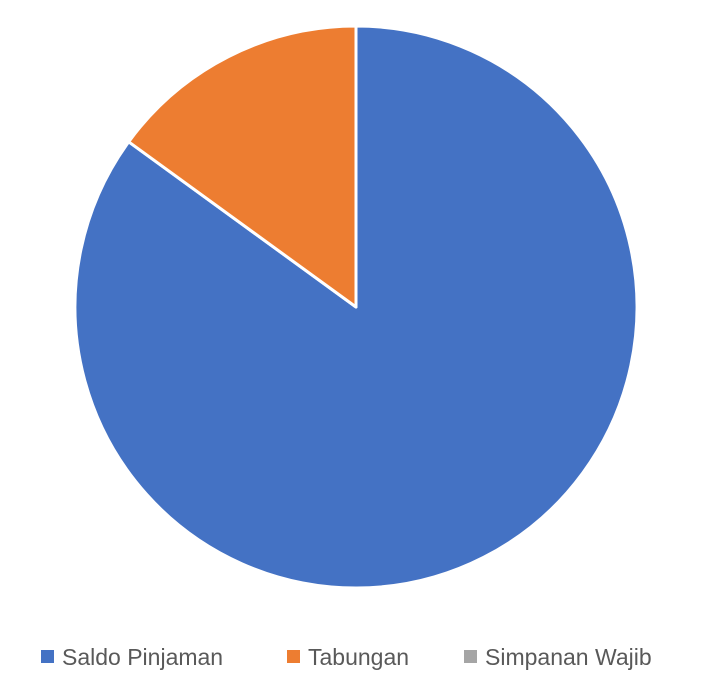 The width and height of the screenshot is (720, 688). I want to click on legend-item-simpanan-wajib: Simpanan Wajib, so click(558, 657).